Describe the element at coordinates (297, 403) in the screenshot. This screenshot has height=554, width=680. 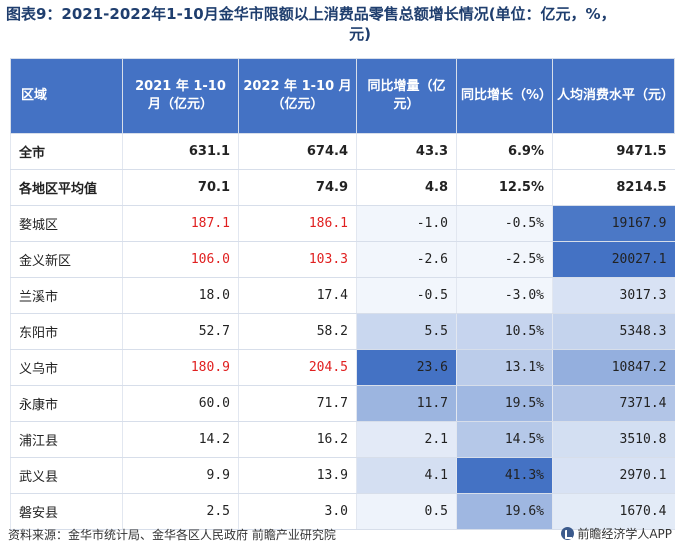
I see `cell-2022: 71.7` at that location.